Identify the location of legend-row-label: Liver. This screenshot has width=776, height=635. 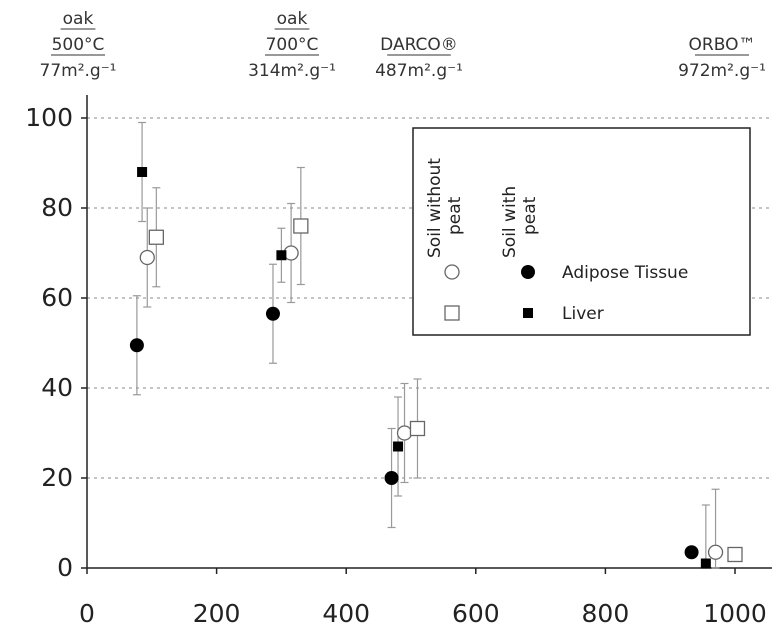
(583, 314).